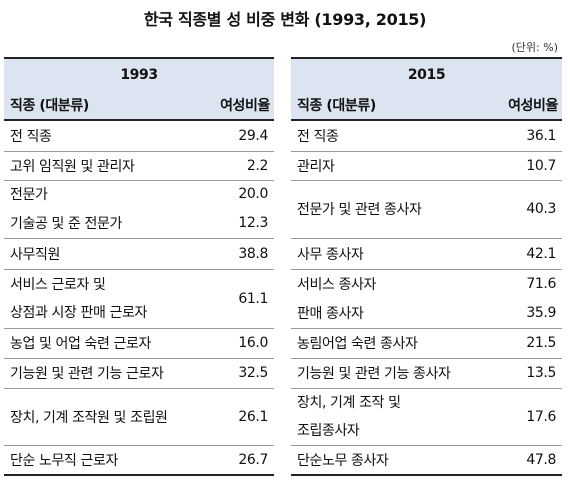  What do you see at coordinates (394, 208) in the screenshot?
I see `row-label: 전문가 및 관련 종사자` at bounding box center [394, 208].